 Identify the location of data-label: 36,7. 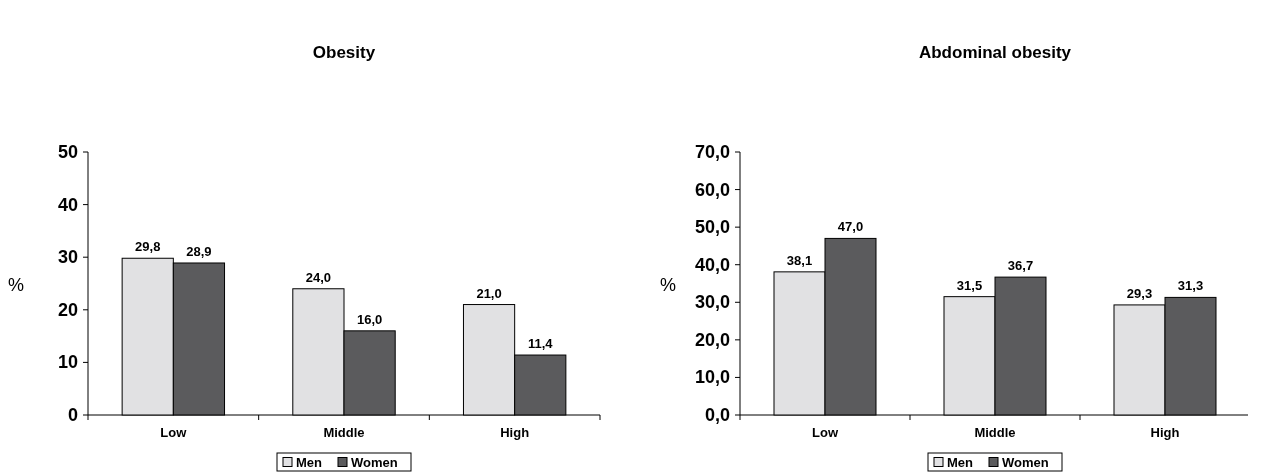
(1020, 266).